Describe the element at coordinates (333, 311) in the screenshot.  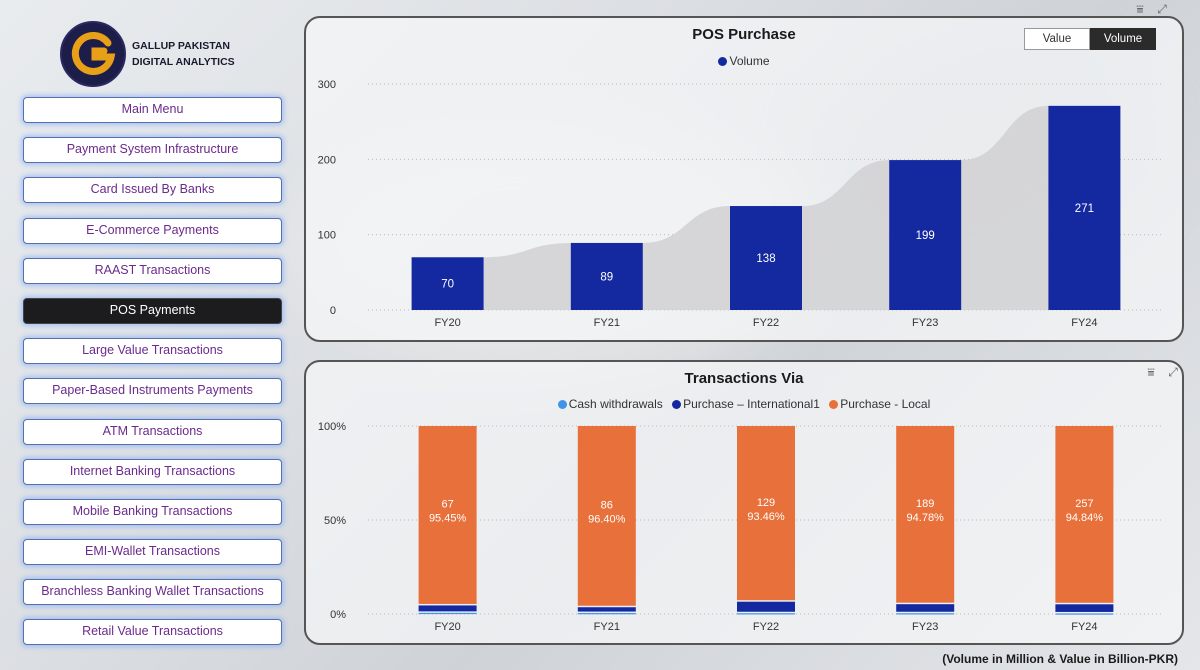
I see `y-tick-label: 0` at that location.